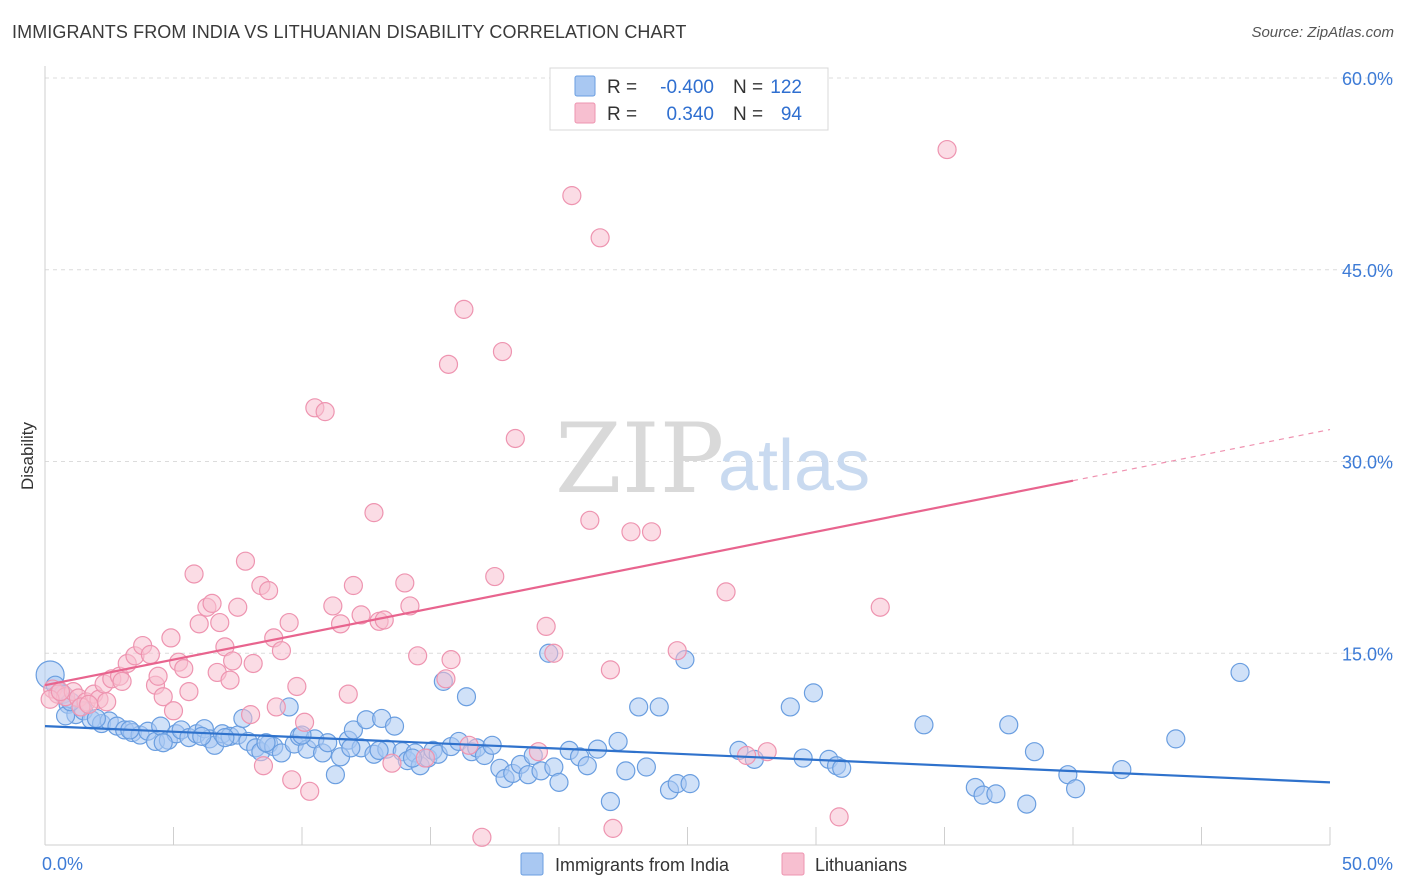 The image size is (1406, 892). I want to click on x-tick-label-max: 50.0%, so click(1367, 864).